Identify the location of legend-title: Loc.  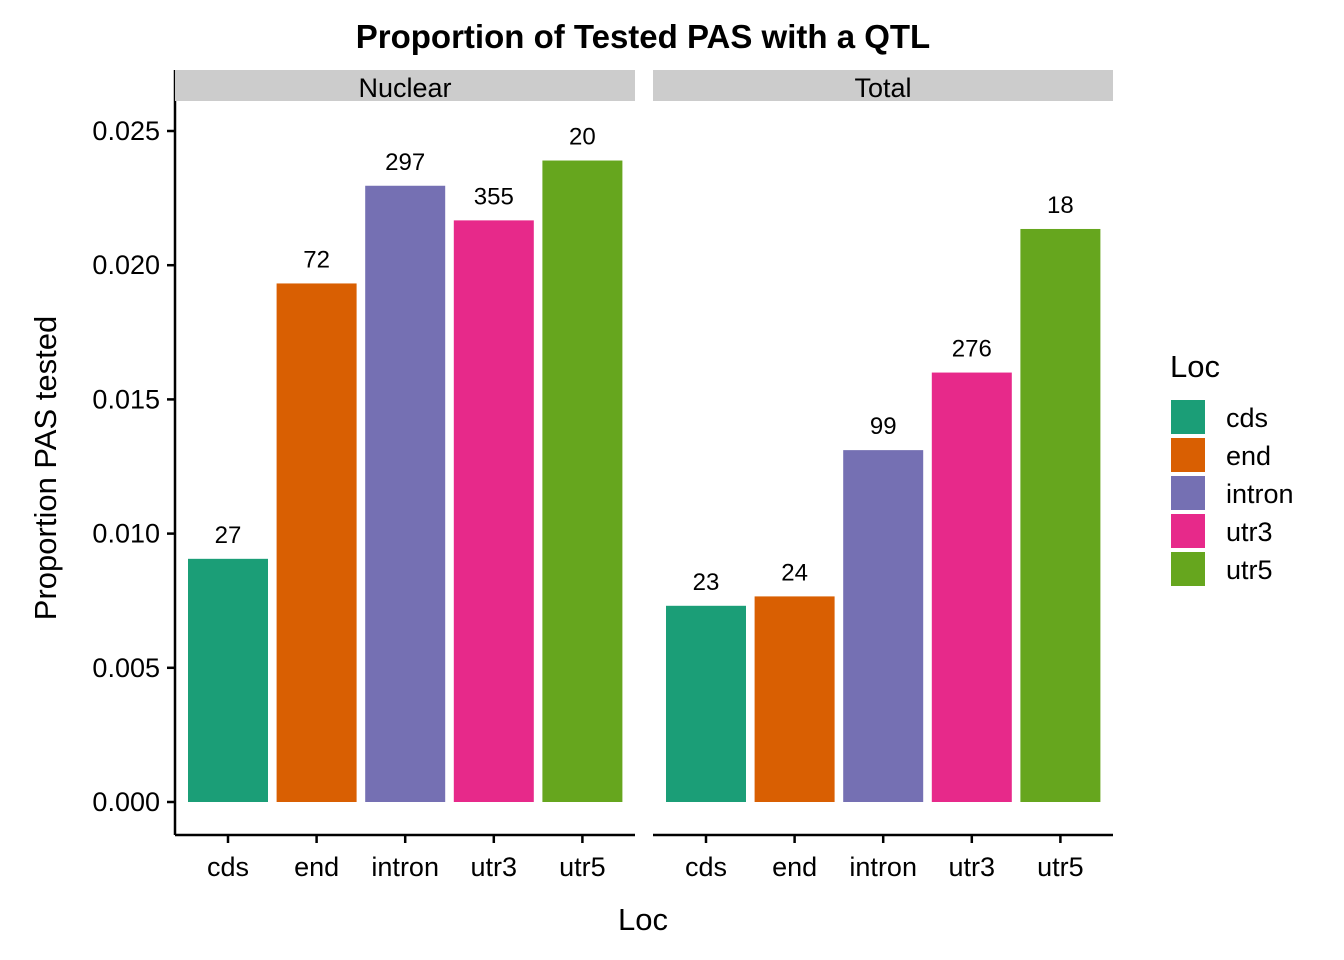
(1195, 366).